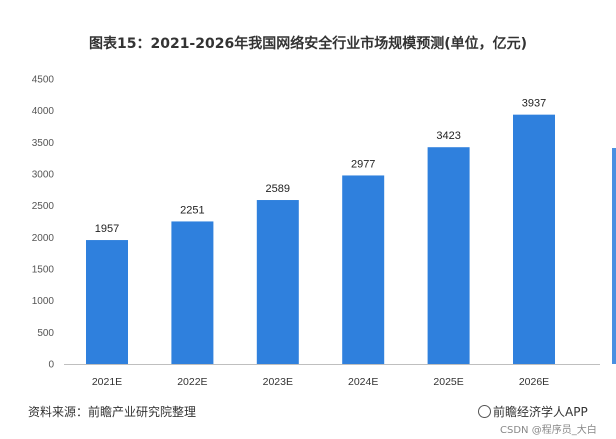  I want to click on watermark: CSDN @程序员_大白, so click(548, 430).